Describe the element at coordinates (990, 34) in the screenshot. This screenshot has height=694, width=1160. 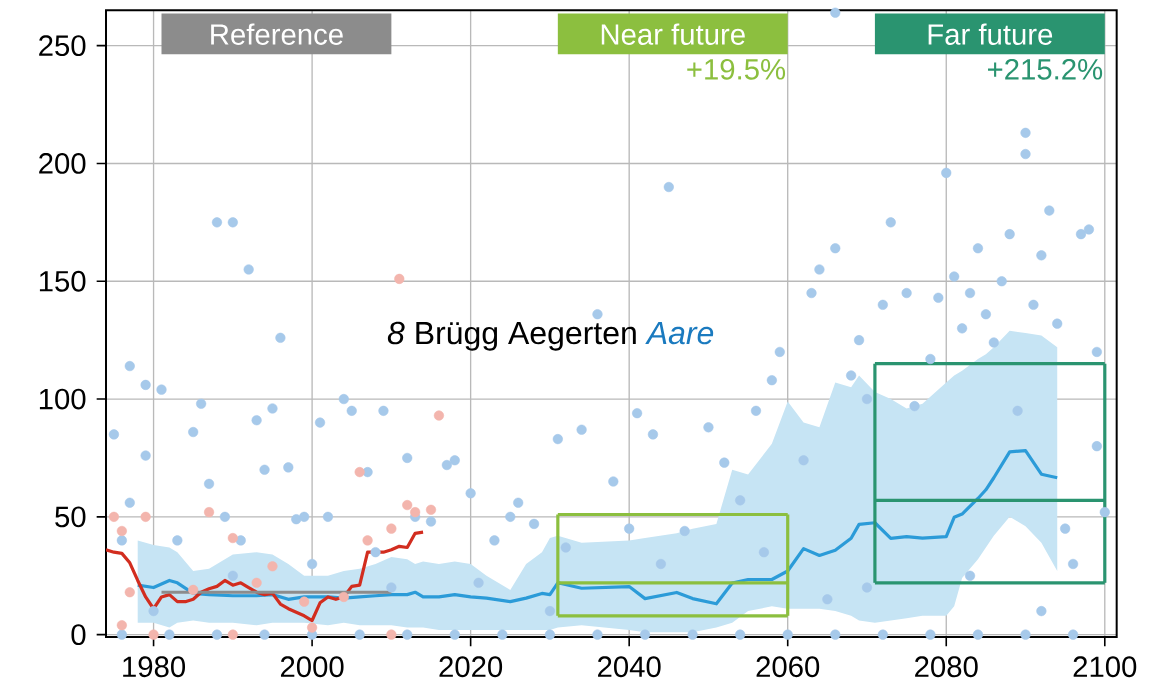
I see `text: Far future` at that location.